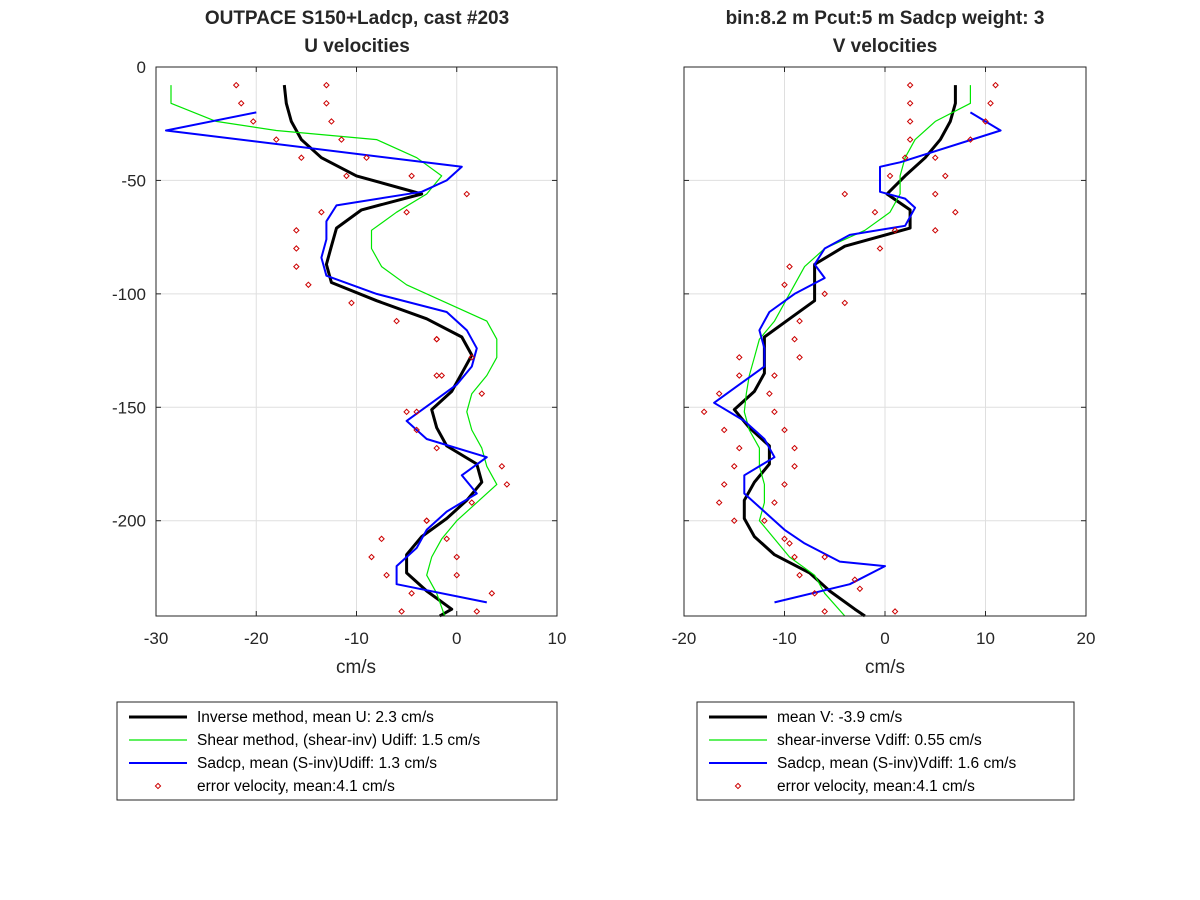  What do you see at coordinates (356, 638) in the screenshot?
I see `x-tick-label: -10` at bounding box center [356, 638].